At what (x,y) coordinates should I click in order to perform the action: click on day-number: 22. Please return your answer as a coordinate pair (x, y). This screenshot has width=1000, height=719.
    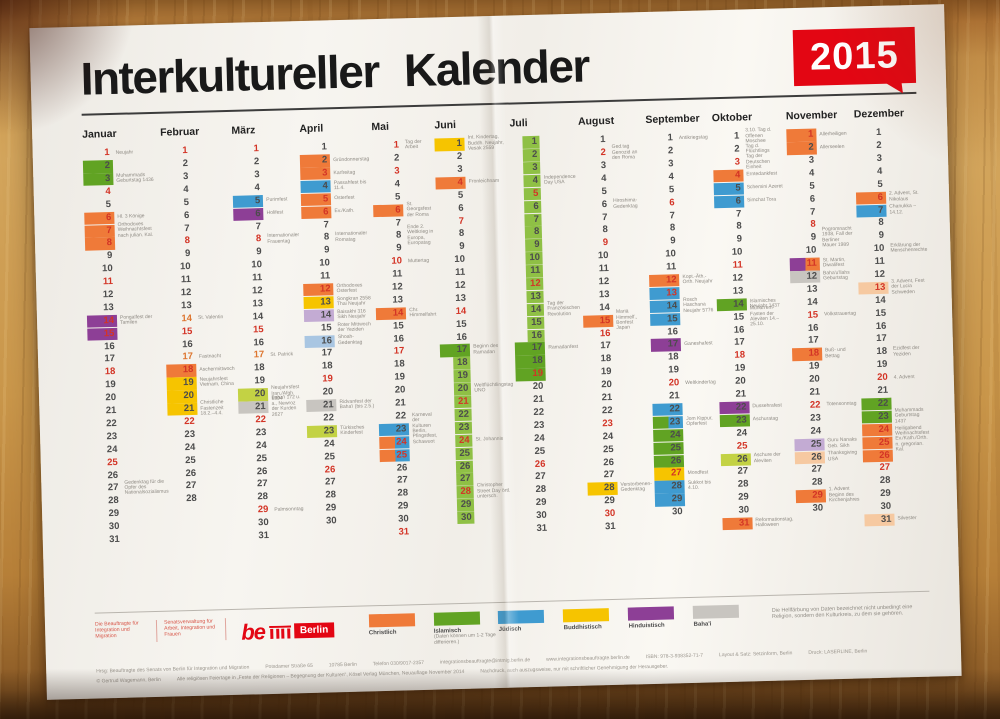
    Looking at the image, I should click on (876, 404).